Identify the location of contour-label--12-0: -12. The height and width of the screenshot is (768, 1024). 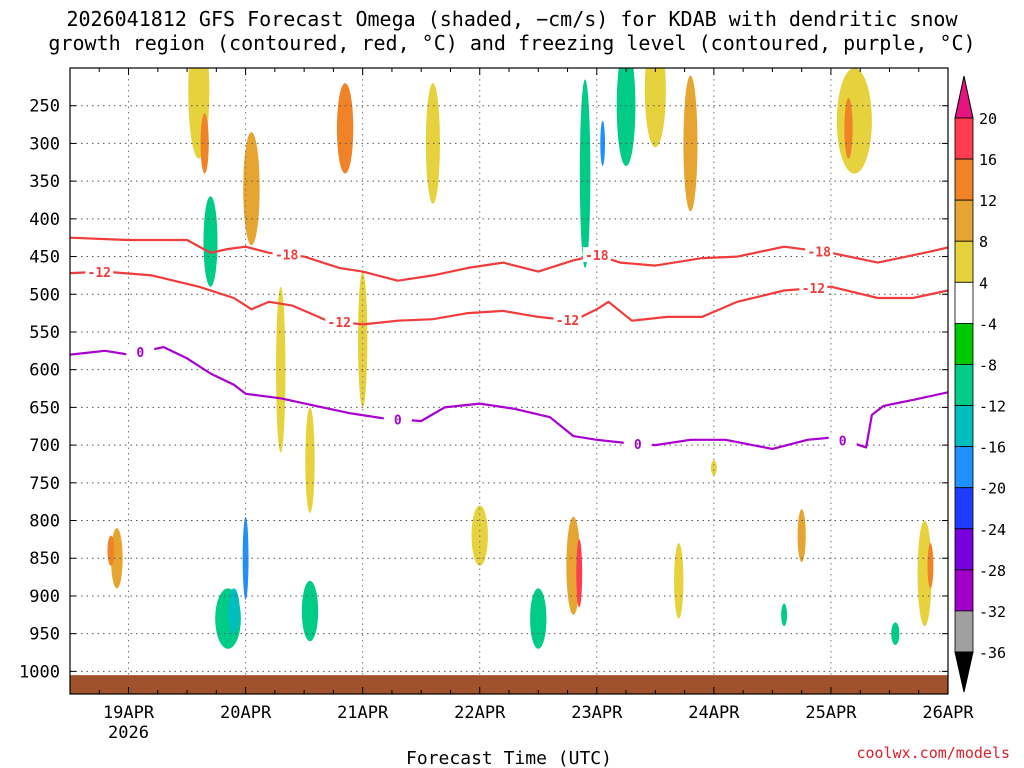
(99, 273).